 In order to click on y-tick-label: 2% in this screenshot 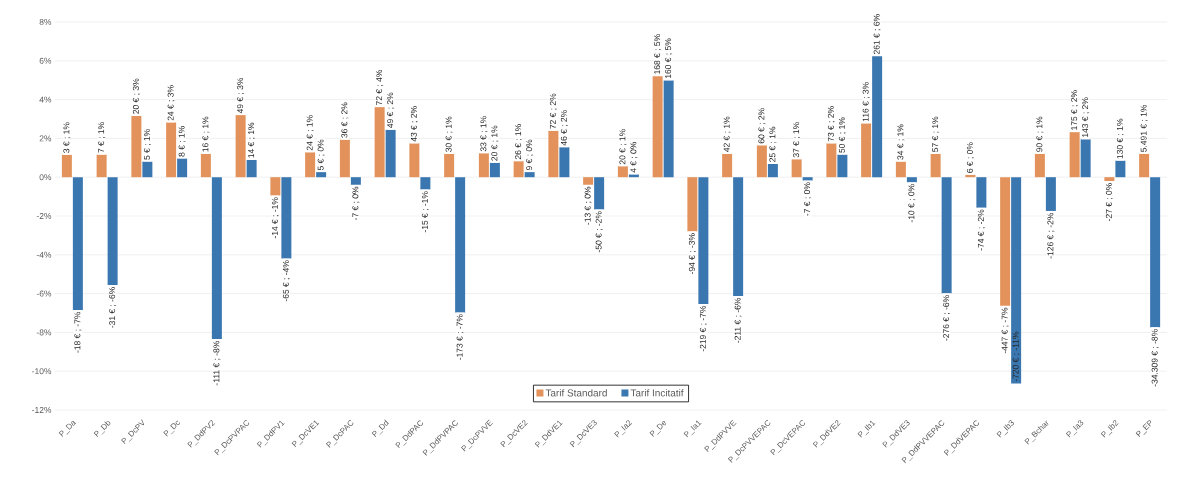, I will do `click(45, 138)`.